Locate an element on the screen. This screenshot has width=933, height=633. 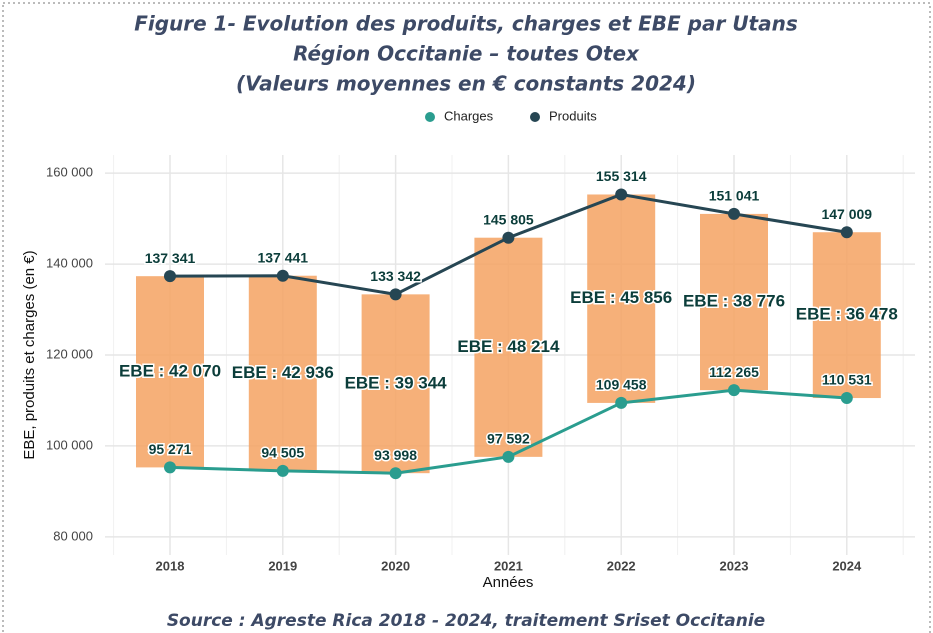
y-axis-label: EBE, produits et charges (en €) is located at coordinates (29, 354).